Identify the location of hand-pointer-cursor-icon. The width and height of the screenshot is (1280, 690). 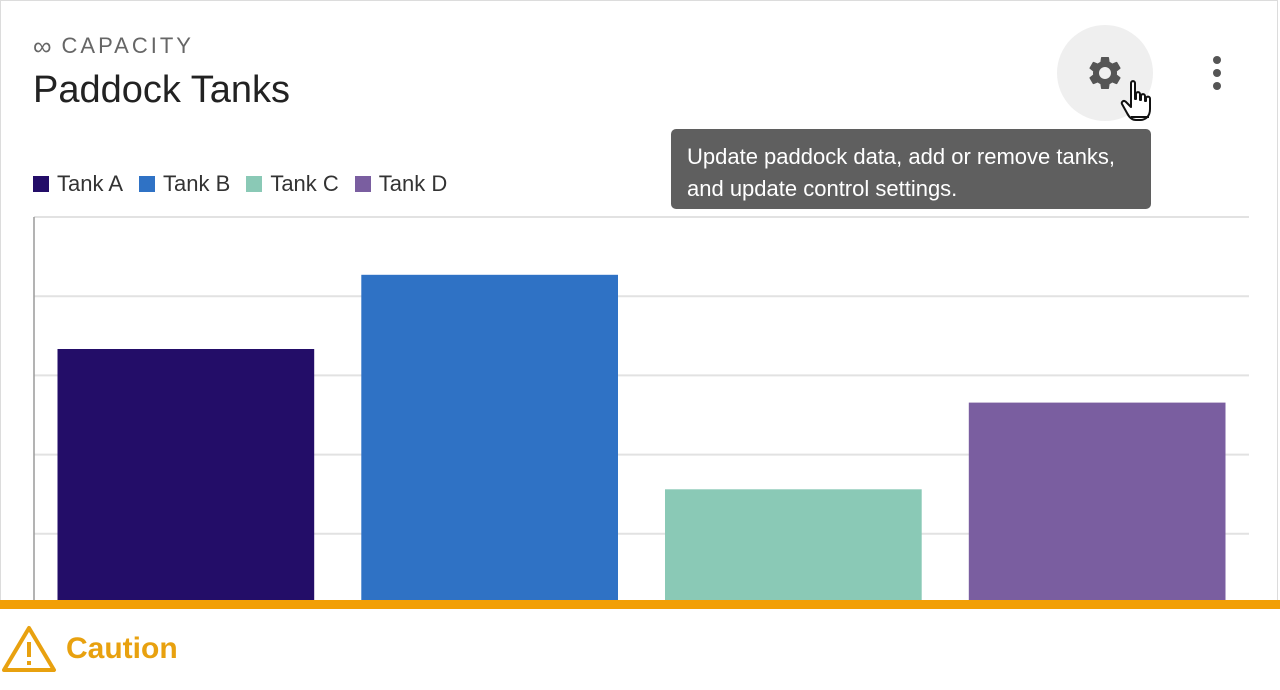
(1135, 100).